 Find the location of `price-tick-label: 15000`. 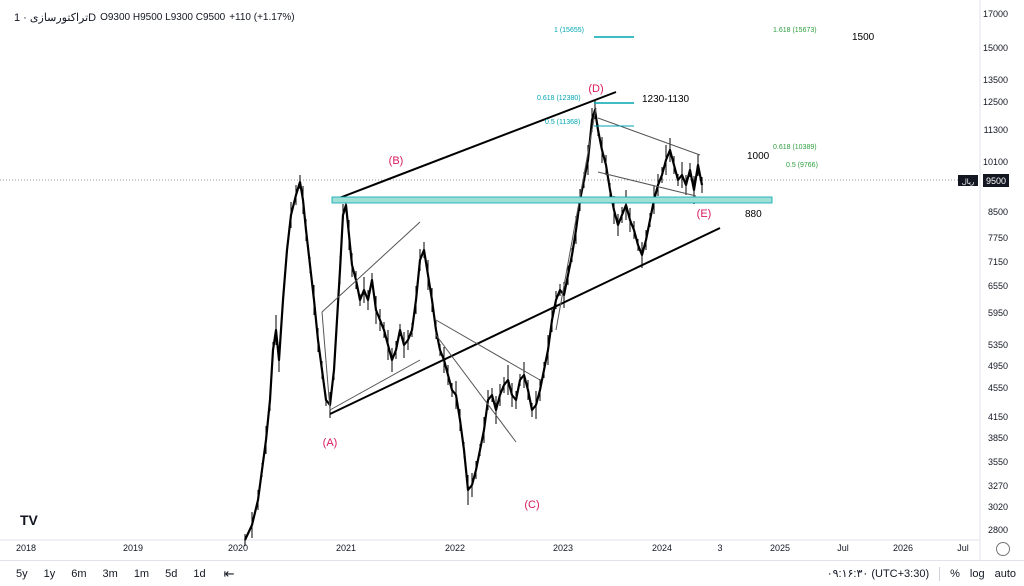

price-tick-label: 15000 is located at coordinates (995, 48).